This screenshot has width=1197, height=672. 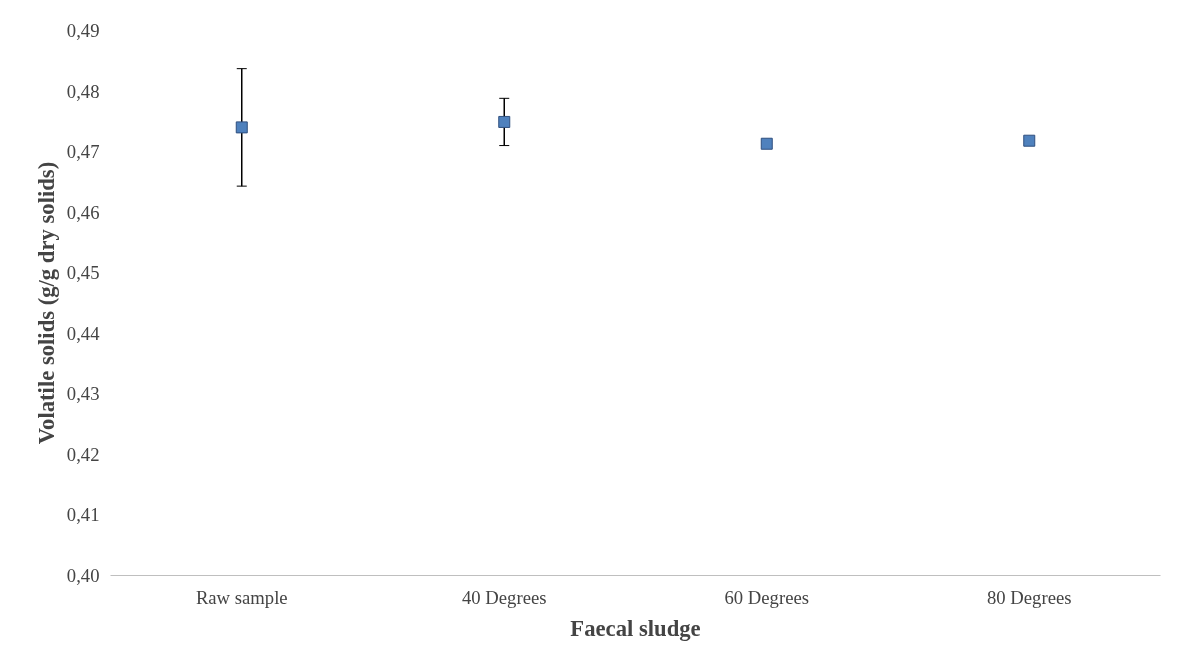 I want to click on x-tick-label: Raw sample, so click(x=241, y=597).